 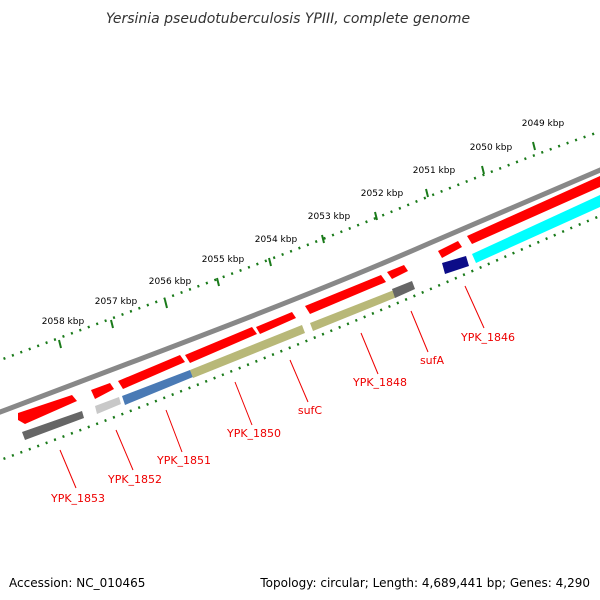 What do you see at coordinates (536, 229) in the screenshot?
I see `cds-cyan-ypk1846` at bounding box center [536, 229].